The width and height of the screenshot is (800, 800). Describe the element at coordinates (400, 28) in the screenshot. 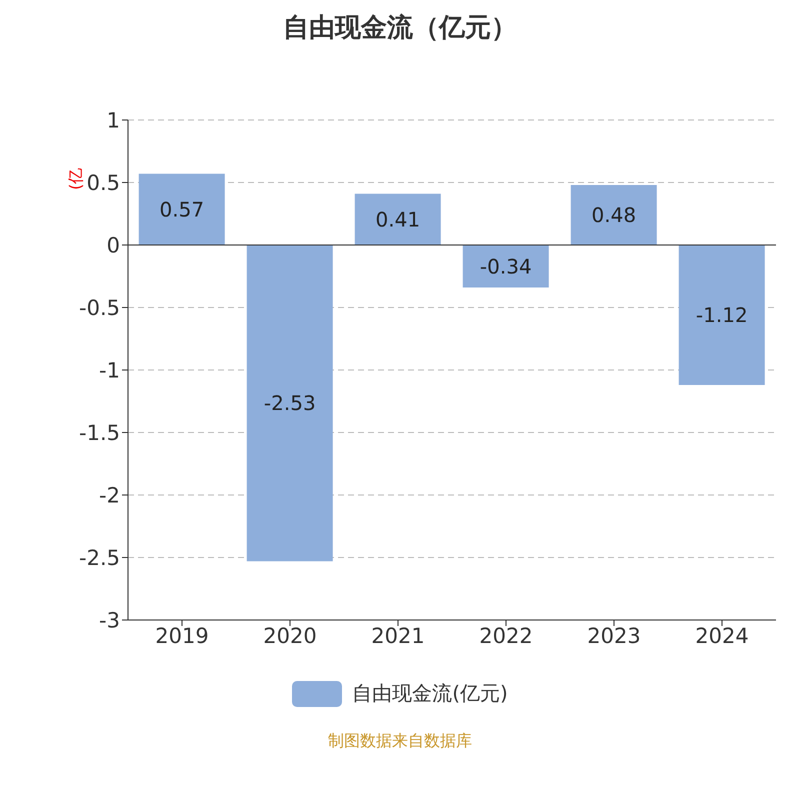

I see `chart-title: 自由现金流（亿元）` at that location.